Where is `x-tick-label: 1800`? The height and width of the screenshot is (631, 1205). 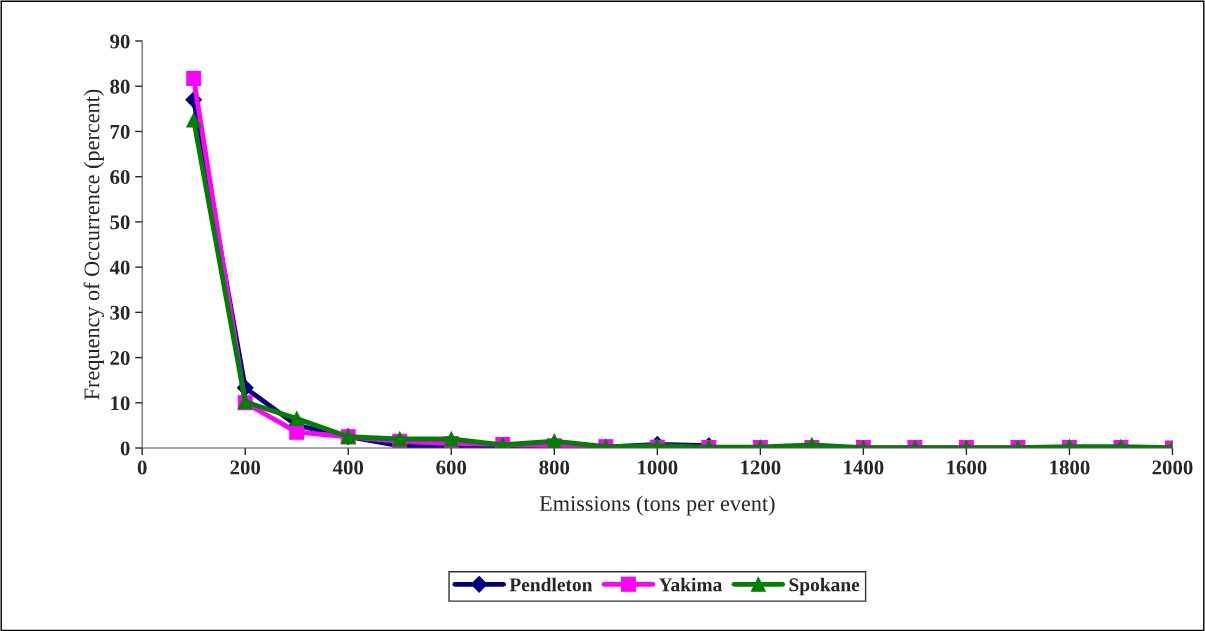 x-tick-label: 1800 is located at coordinates (1070, 467).